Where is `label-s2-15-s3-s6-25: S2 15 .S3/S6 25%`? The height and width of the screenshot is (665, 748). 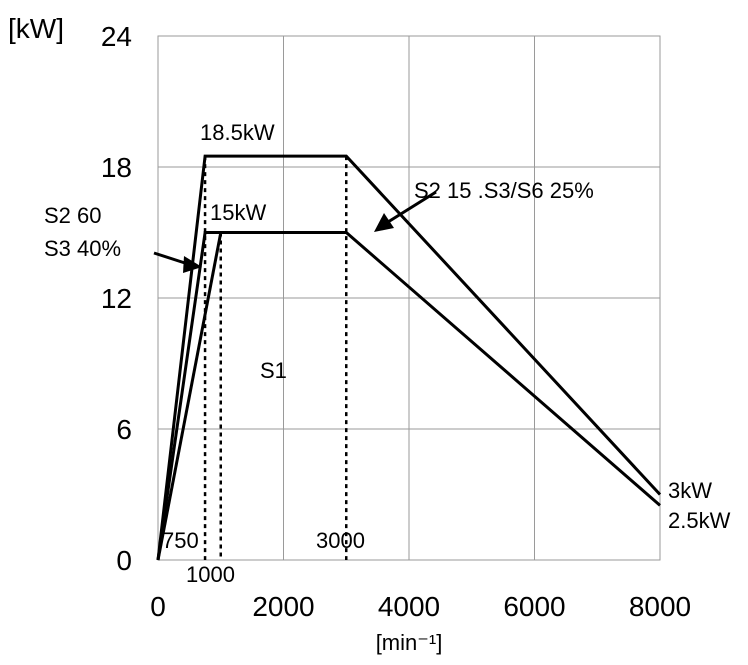 label-s2-15-s3-s6-25: S2 15 .S3/S6 25% is located at coordinates (504, 190).